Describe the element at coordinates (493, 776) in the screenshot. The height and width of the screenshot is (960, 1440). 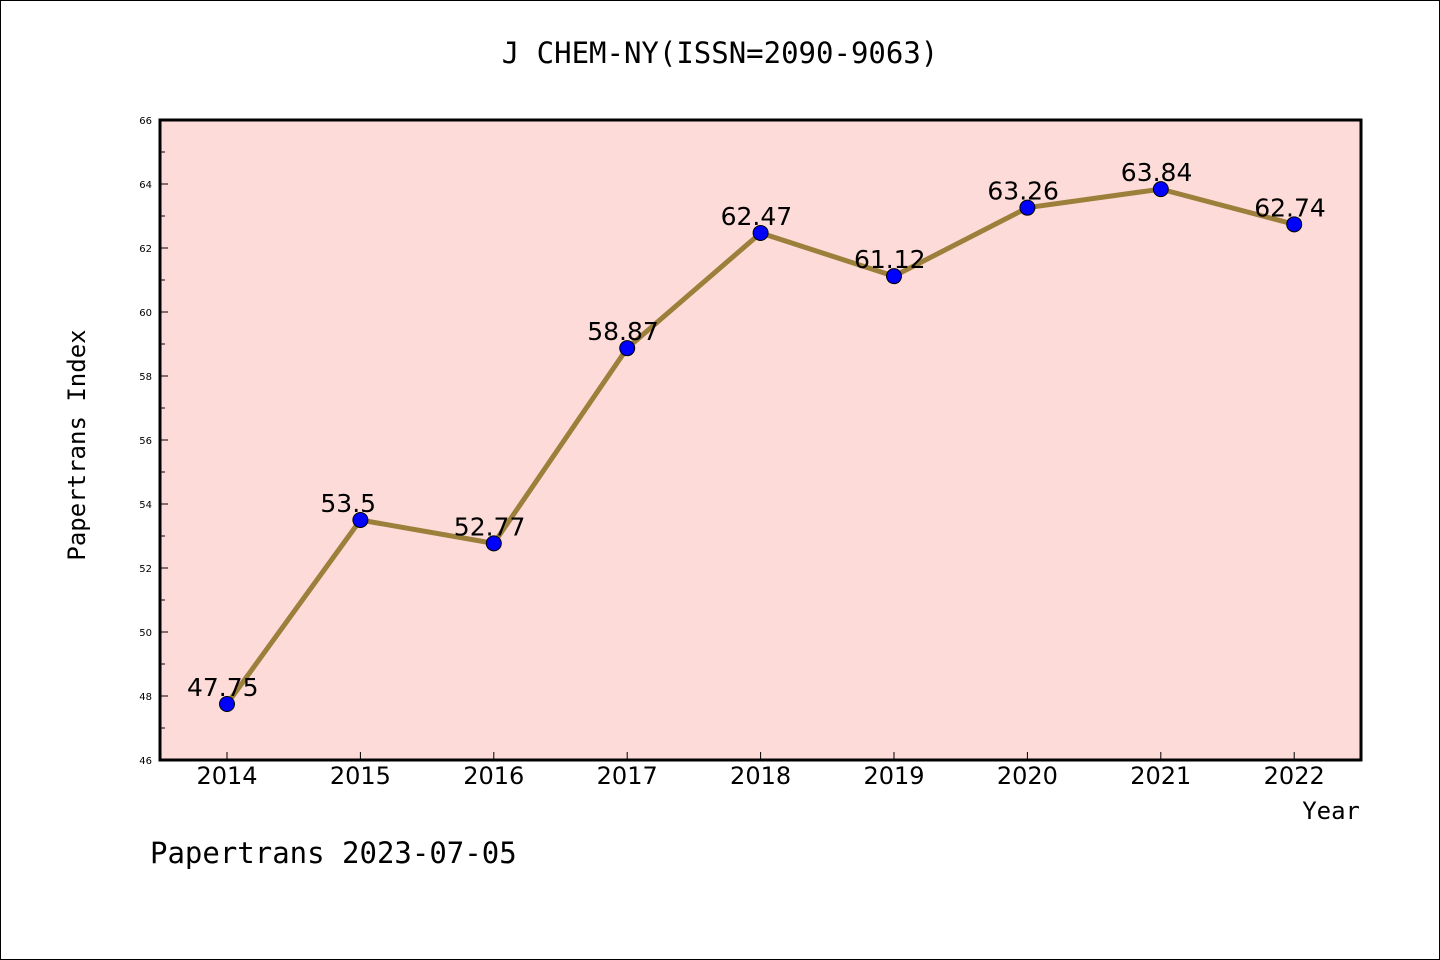
I see `x-tick-label: 2016` at that location.